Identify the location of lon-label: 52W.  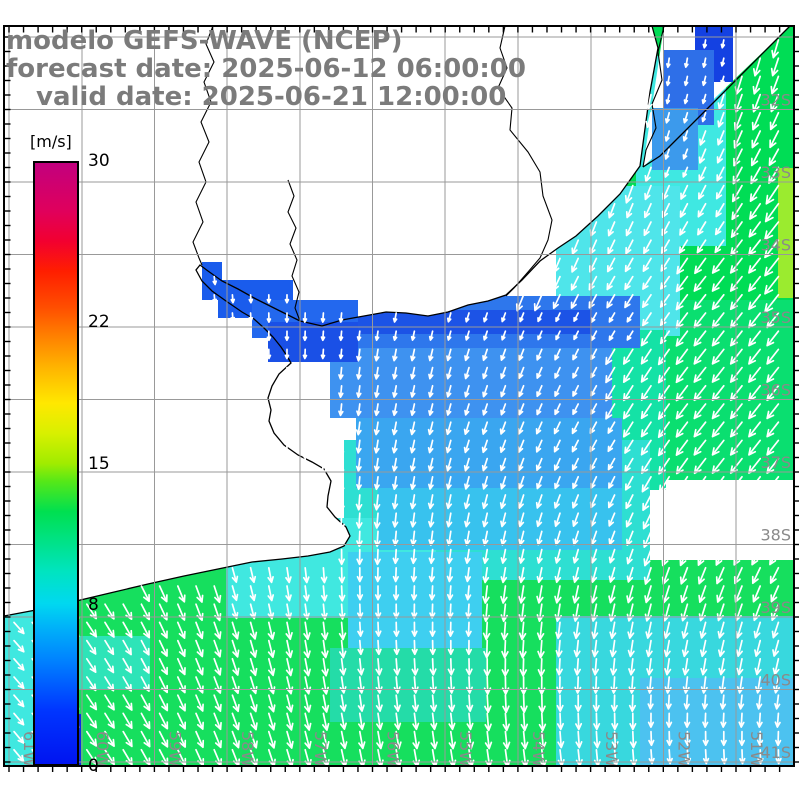
(684, 749).